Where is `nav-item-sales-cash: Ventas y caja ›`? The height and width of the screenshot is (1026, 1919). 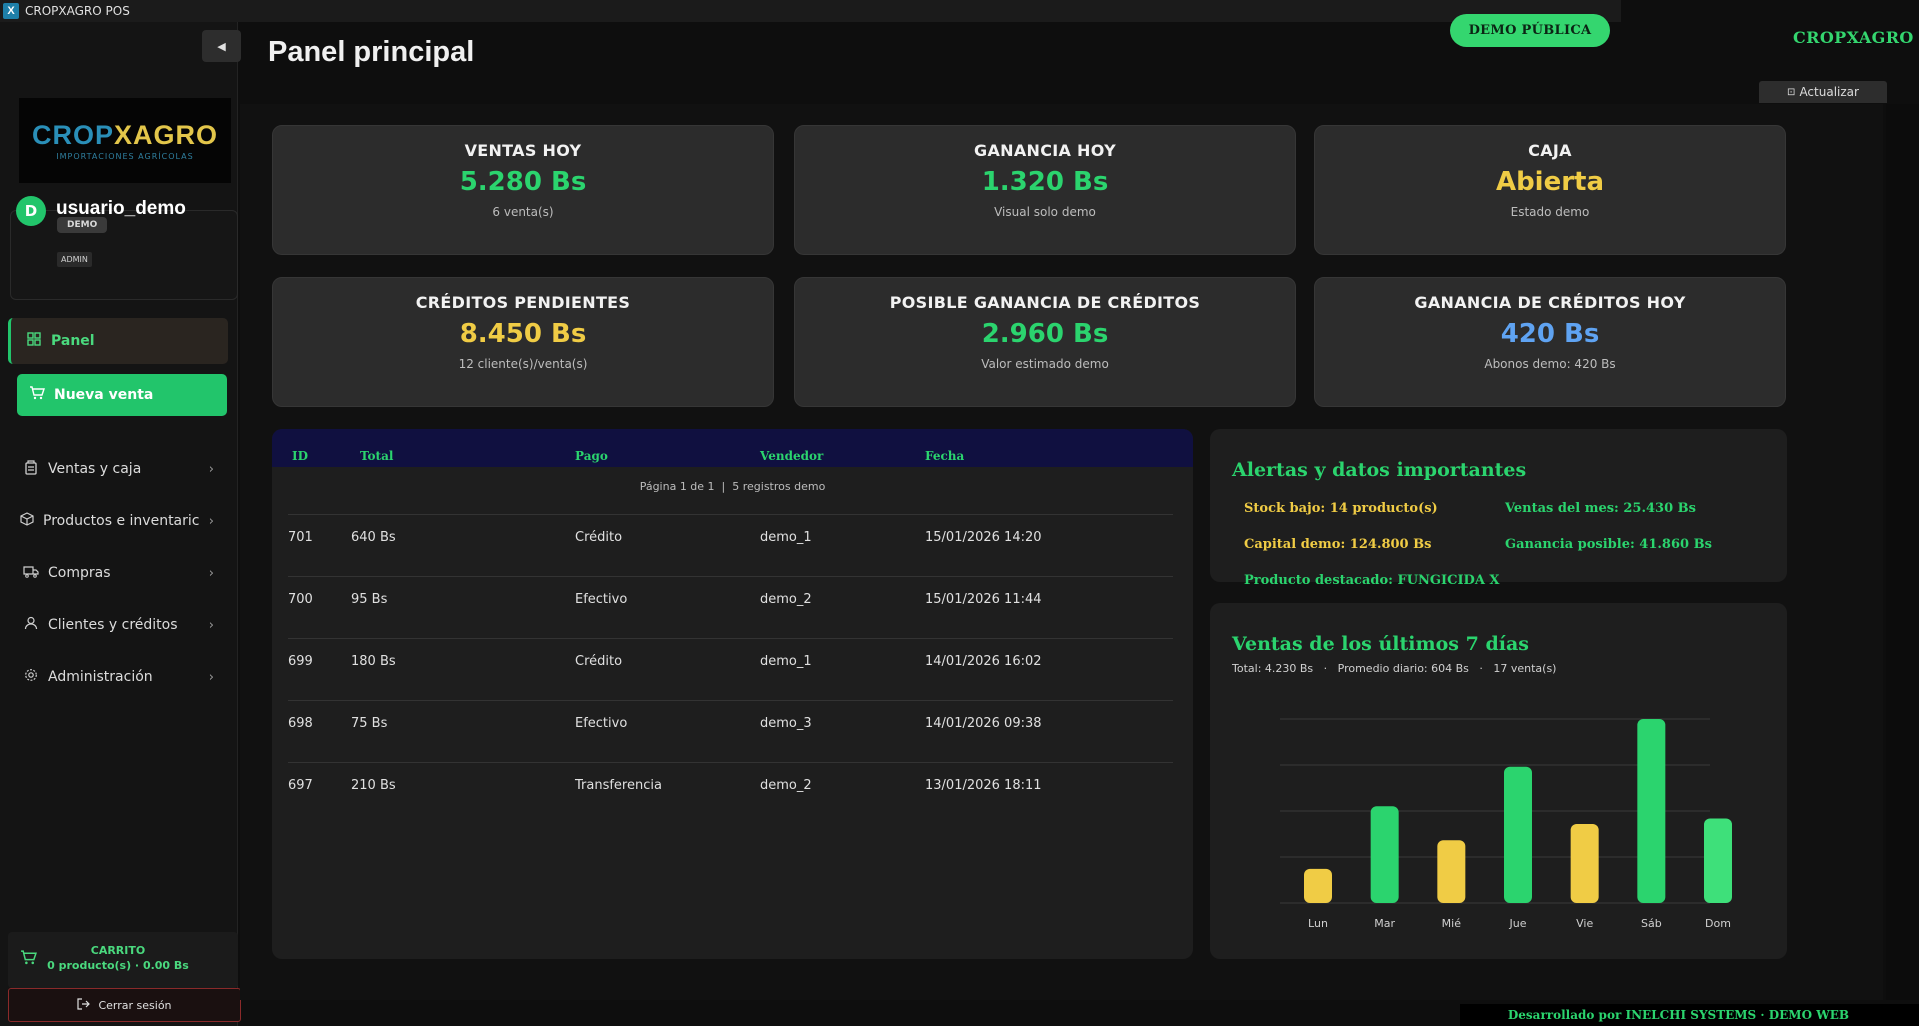 nav-item-sales-cash: Ventas y caja › is located at coordinates (118, 469).